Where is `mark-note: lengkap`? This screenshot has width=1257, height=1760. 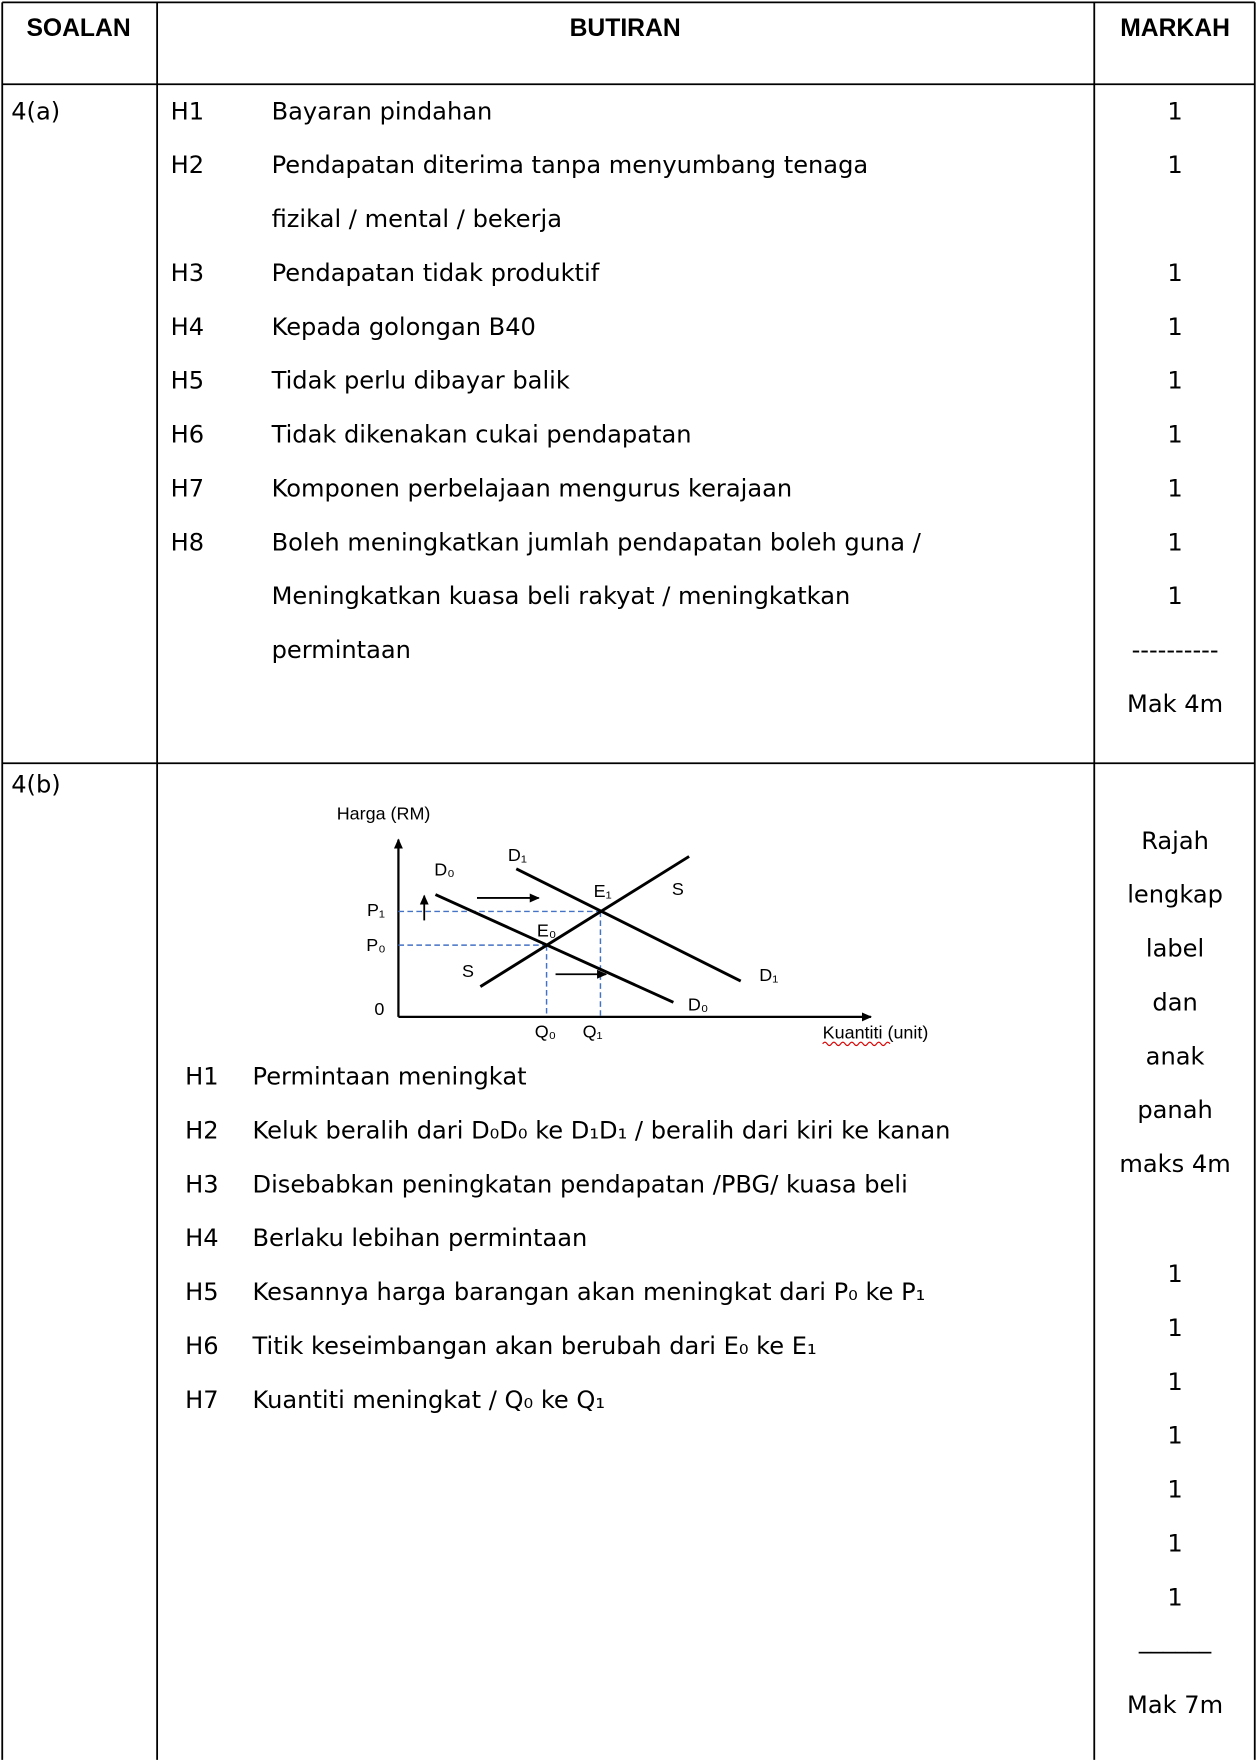
mark-note: lengkap is located at coordinates (1175, 895).